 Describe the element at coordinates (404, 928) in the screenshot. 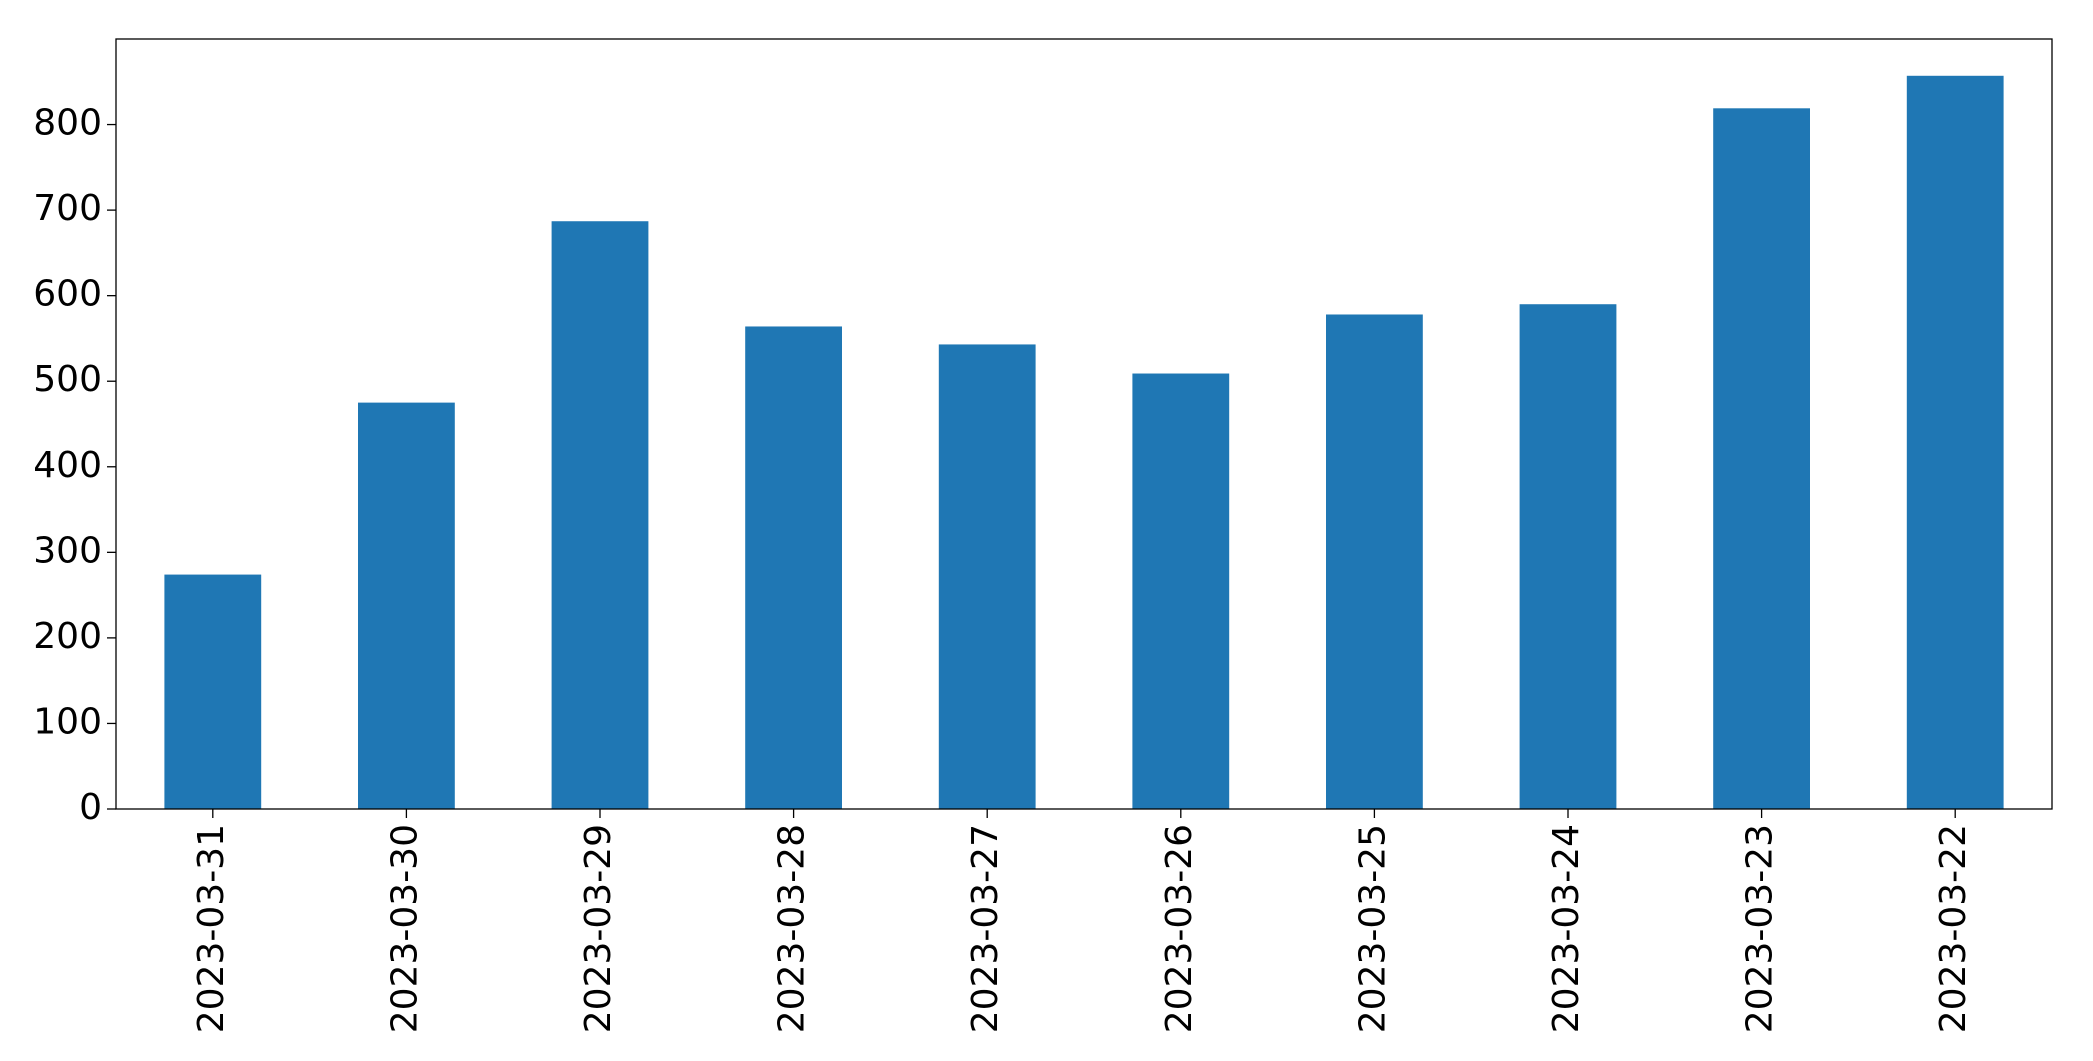

I see `x-tick-label: 2023-03-30` at that location.